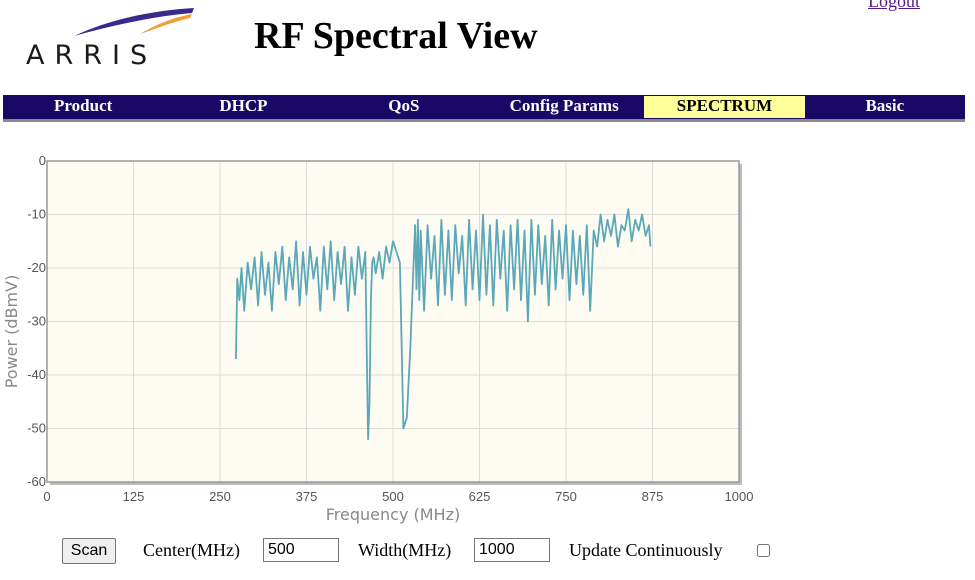 Image resolution: width=975 pixels, height=580 pixels. Describe the element at coordinates (393, 496) in the screenshot. I see `x-tick-label: 500` at that location.